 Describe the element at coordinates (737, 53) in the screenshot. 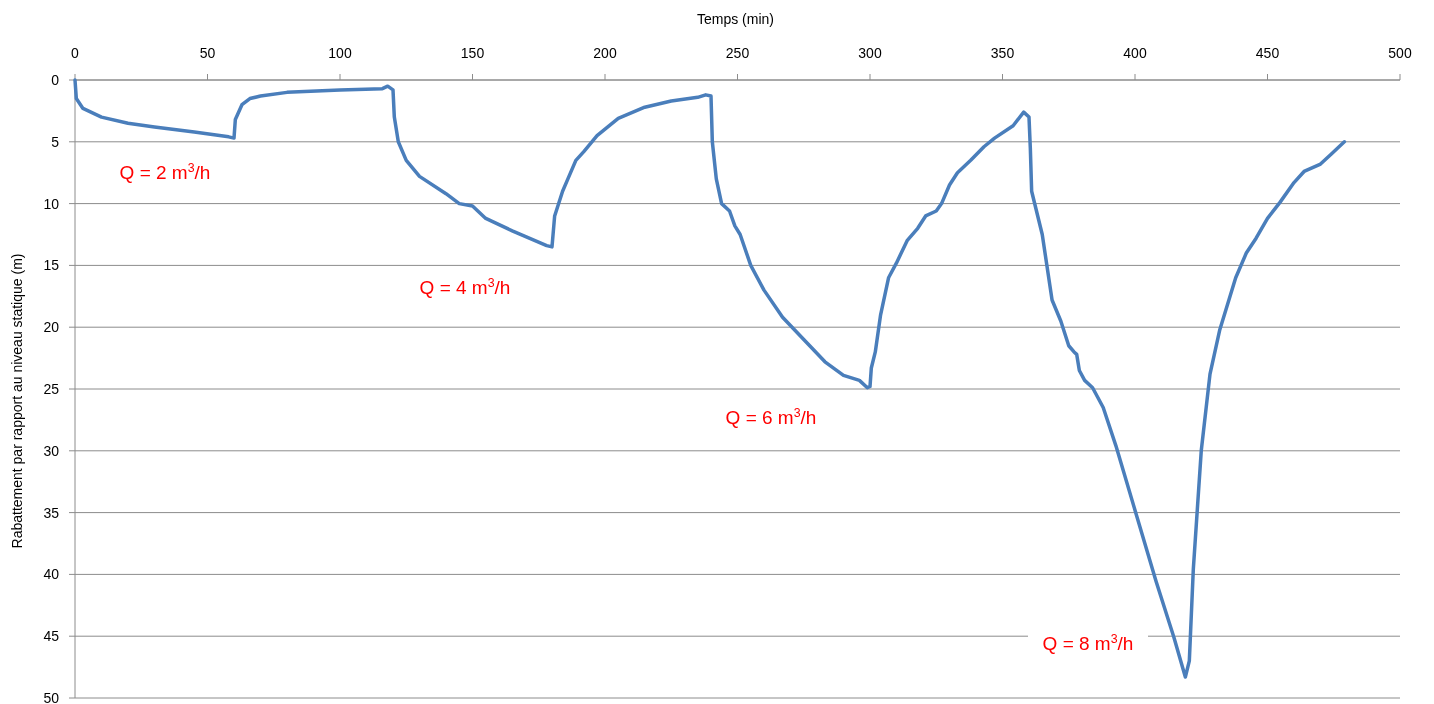

I see `x-tick-label: 250` at that location.